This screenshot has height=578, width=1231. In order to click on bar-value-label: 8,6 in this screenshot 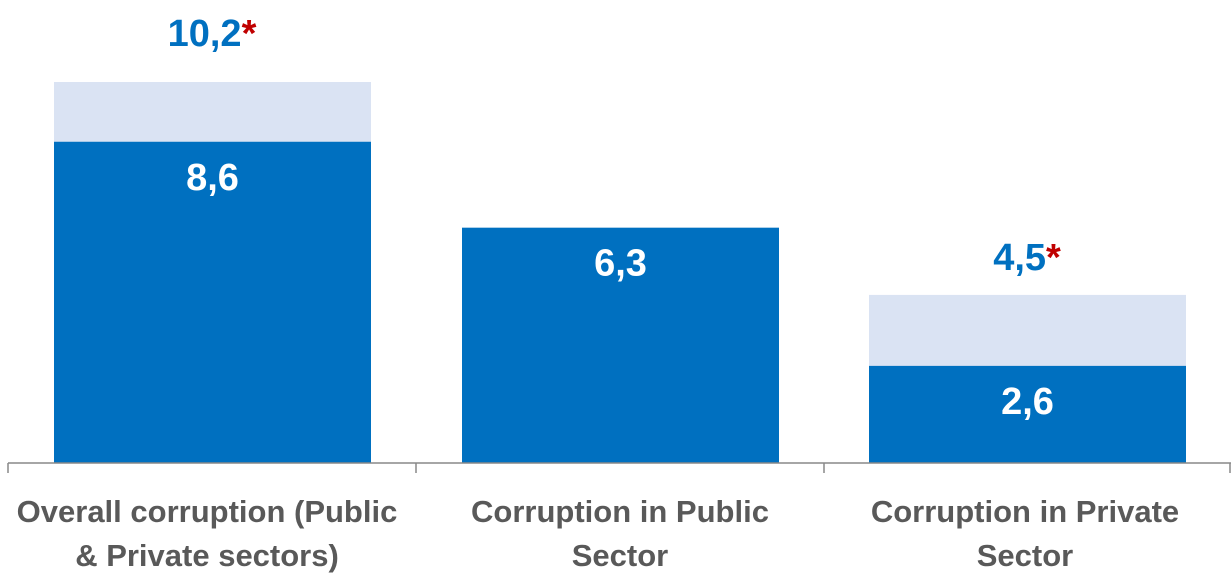, I will do `click(212, 178)`.